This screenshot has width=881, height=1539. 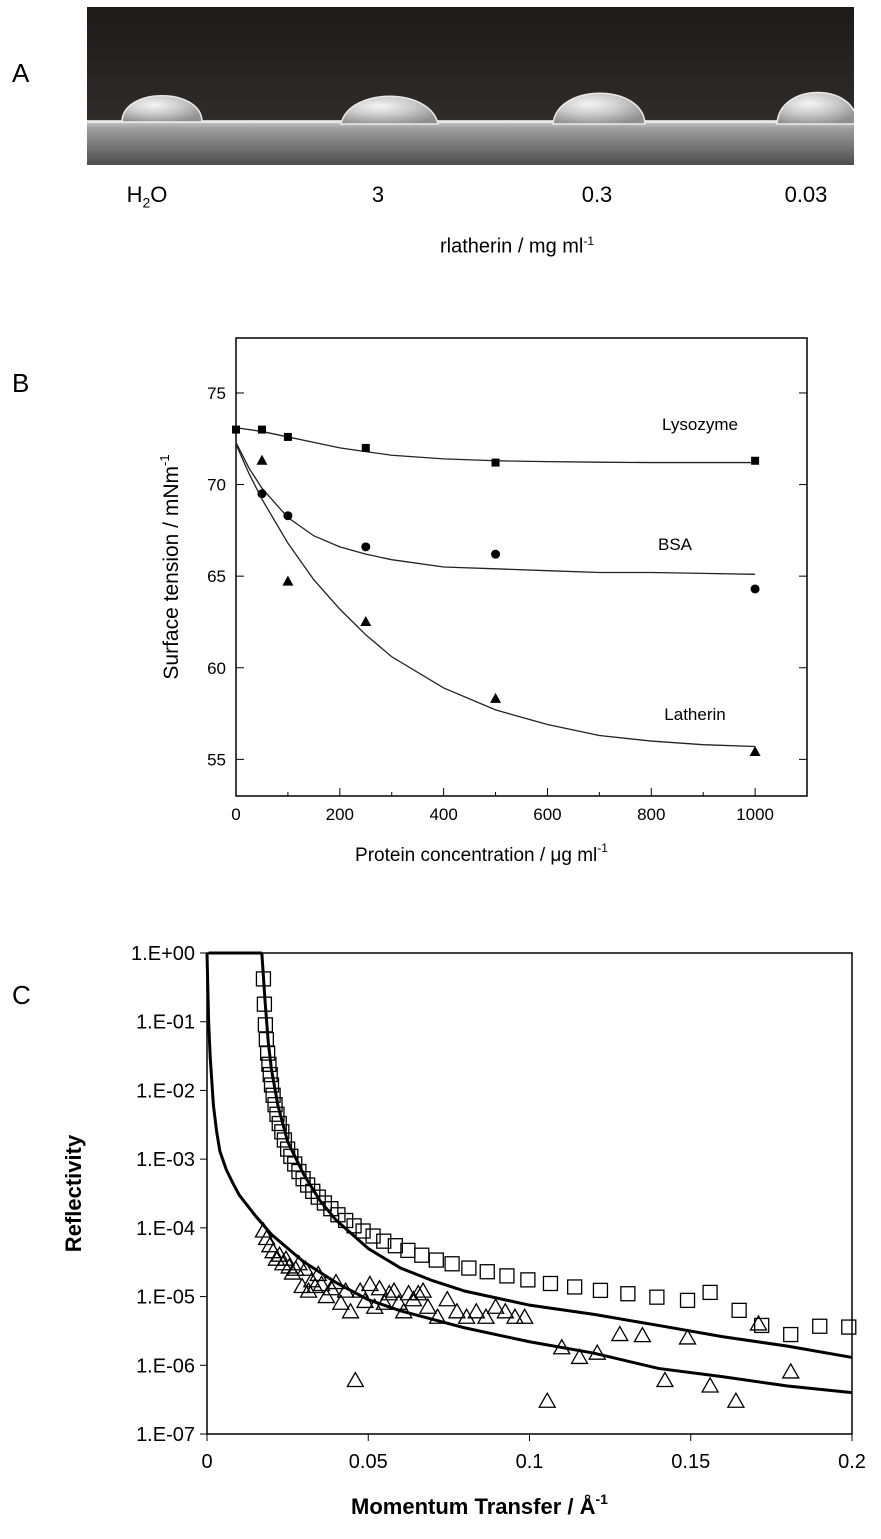 What do you see at coordinates (206, 1462) in the screenshot?
I see `x-tick-label: 0` at bounding box center [206, 1462].